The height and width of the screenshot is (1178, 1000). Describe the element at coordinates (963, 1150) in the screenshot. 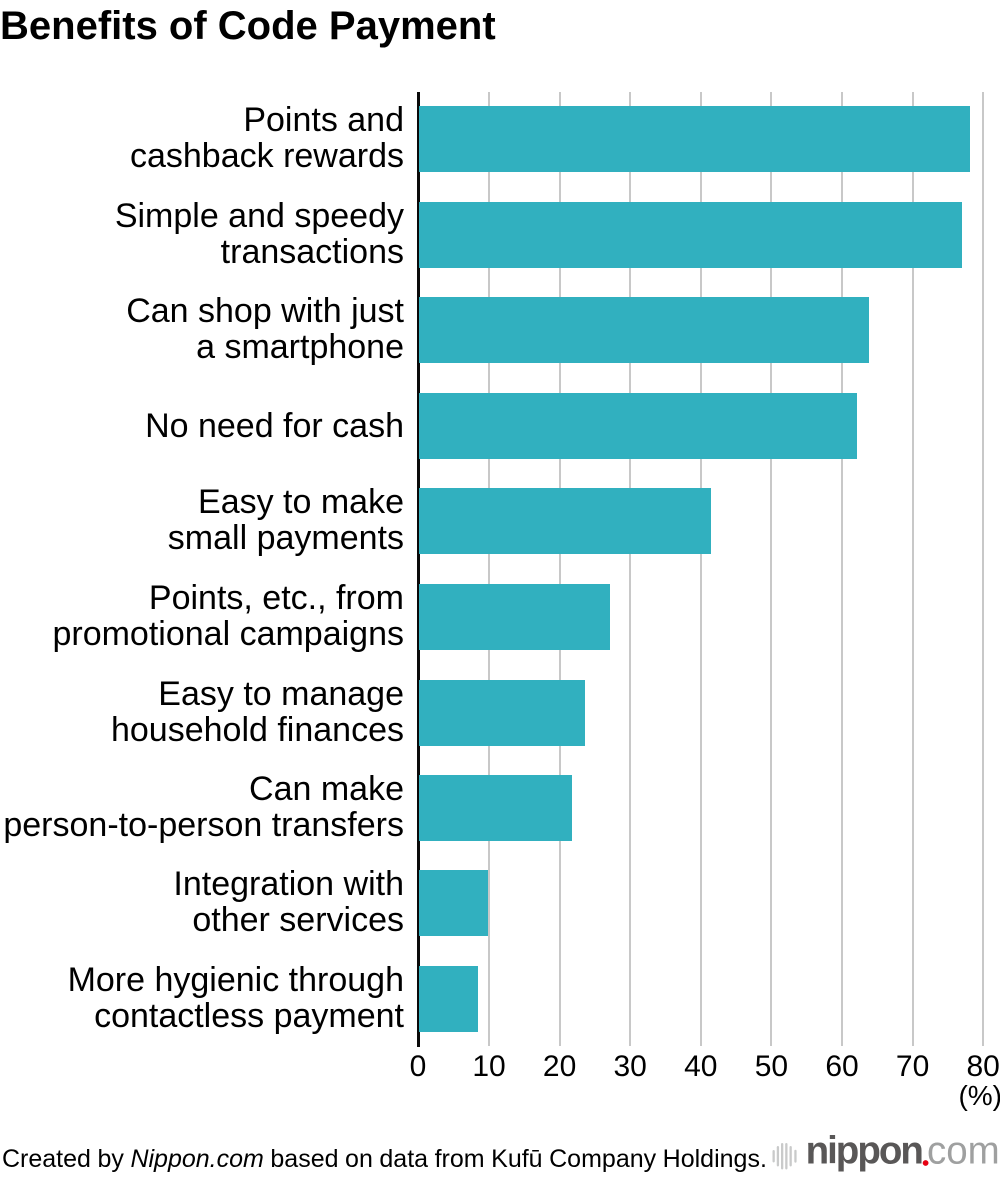

I see `svg-text: com` at that location.